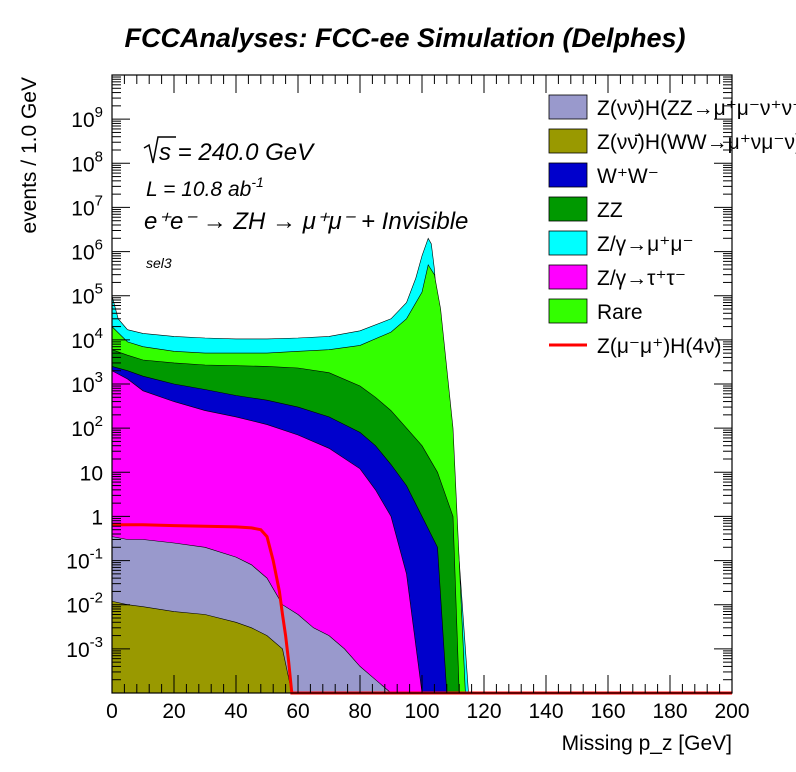 The width and height of the screenshot is (796, 772). I want to click on legend-entry-label: ZZ, so click(610, 210).